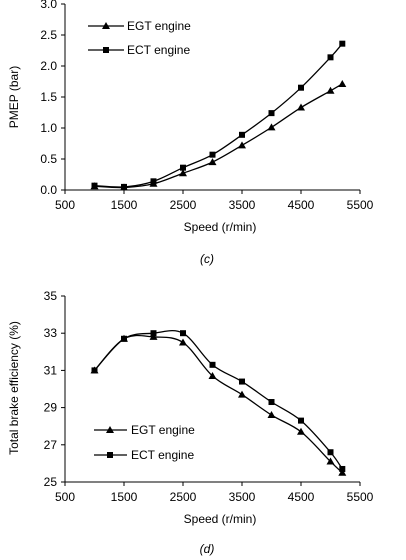 This screenshot has width=406, height=560. I want to click on y-ticks: 25 27 29 31 33 35, so click(54, 389).